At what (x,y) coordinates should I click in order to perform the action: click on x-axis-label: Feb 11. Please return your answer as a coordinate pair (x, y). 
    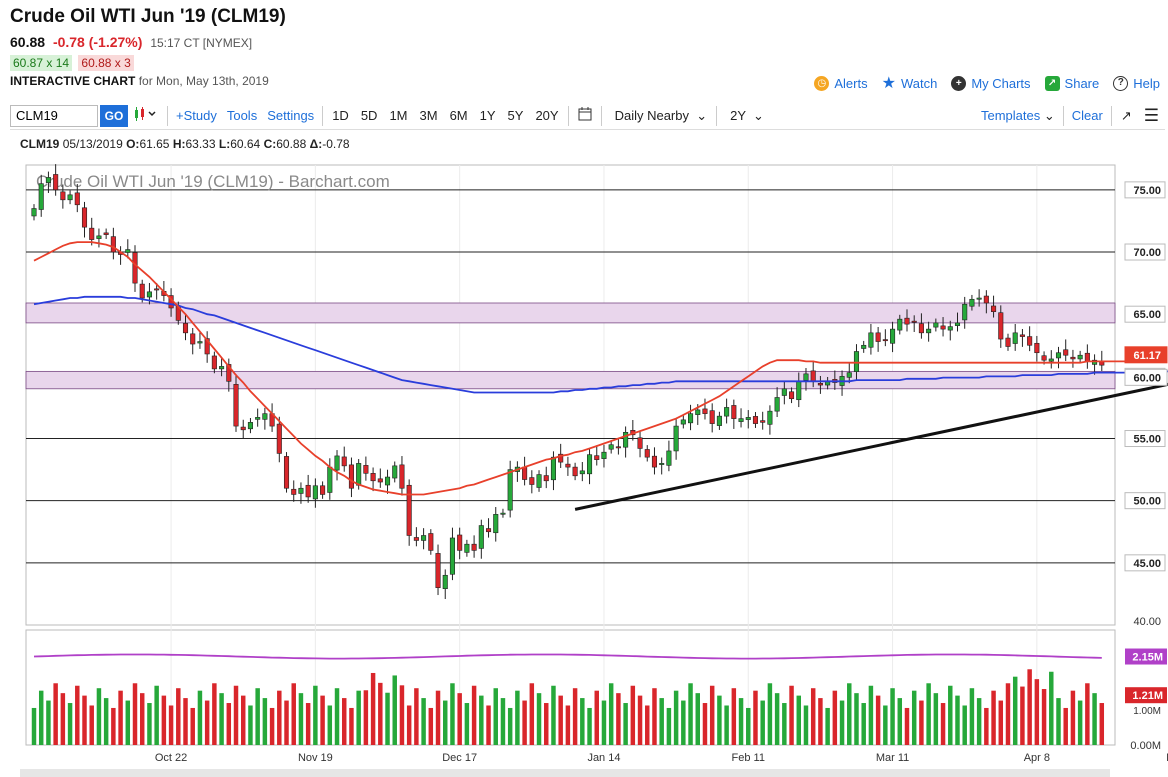
    Looking at the image, I should click on (748, 758).